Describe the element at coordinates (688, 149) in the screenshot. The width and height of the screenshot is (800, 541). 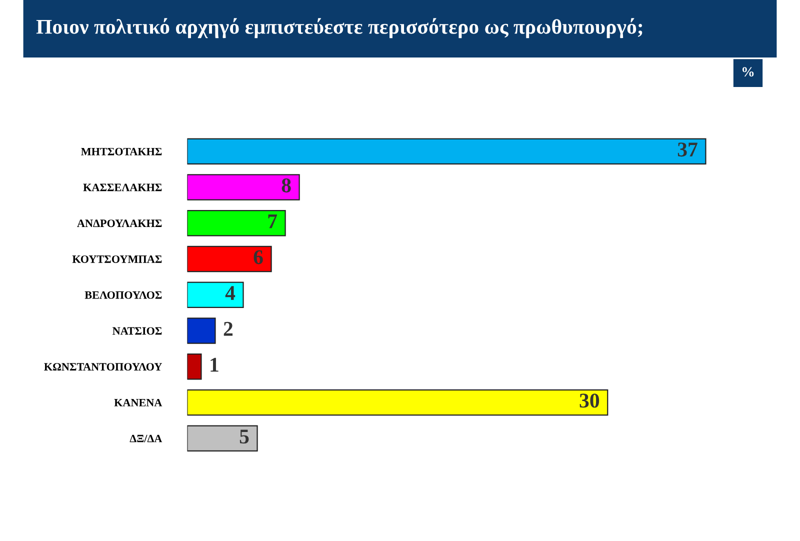
I see `data-label: 37` at that location.